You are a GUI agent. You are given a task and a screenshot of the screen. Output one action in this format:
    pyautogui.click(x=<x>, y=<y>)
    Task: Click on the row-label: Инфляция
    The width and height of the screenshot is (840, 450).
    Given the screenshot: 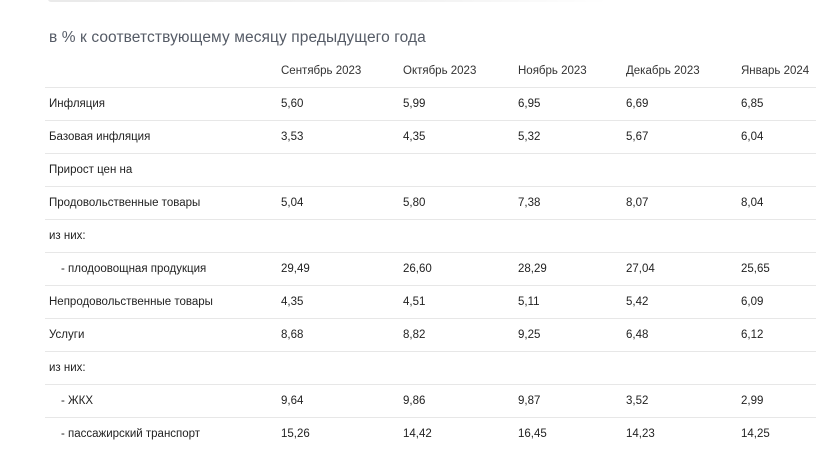 What is the action you would take?
    pyautogui.click(x=161, y=104)
    